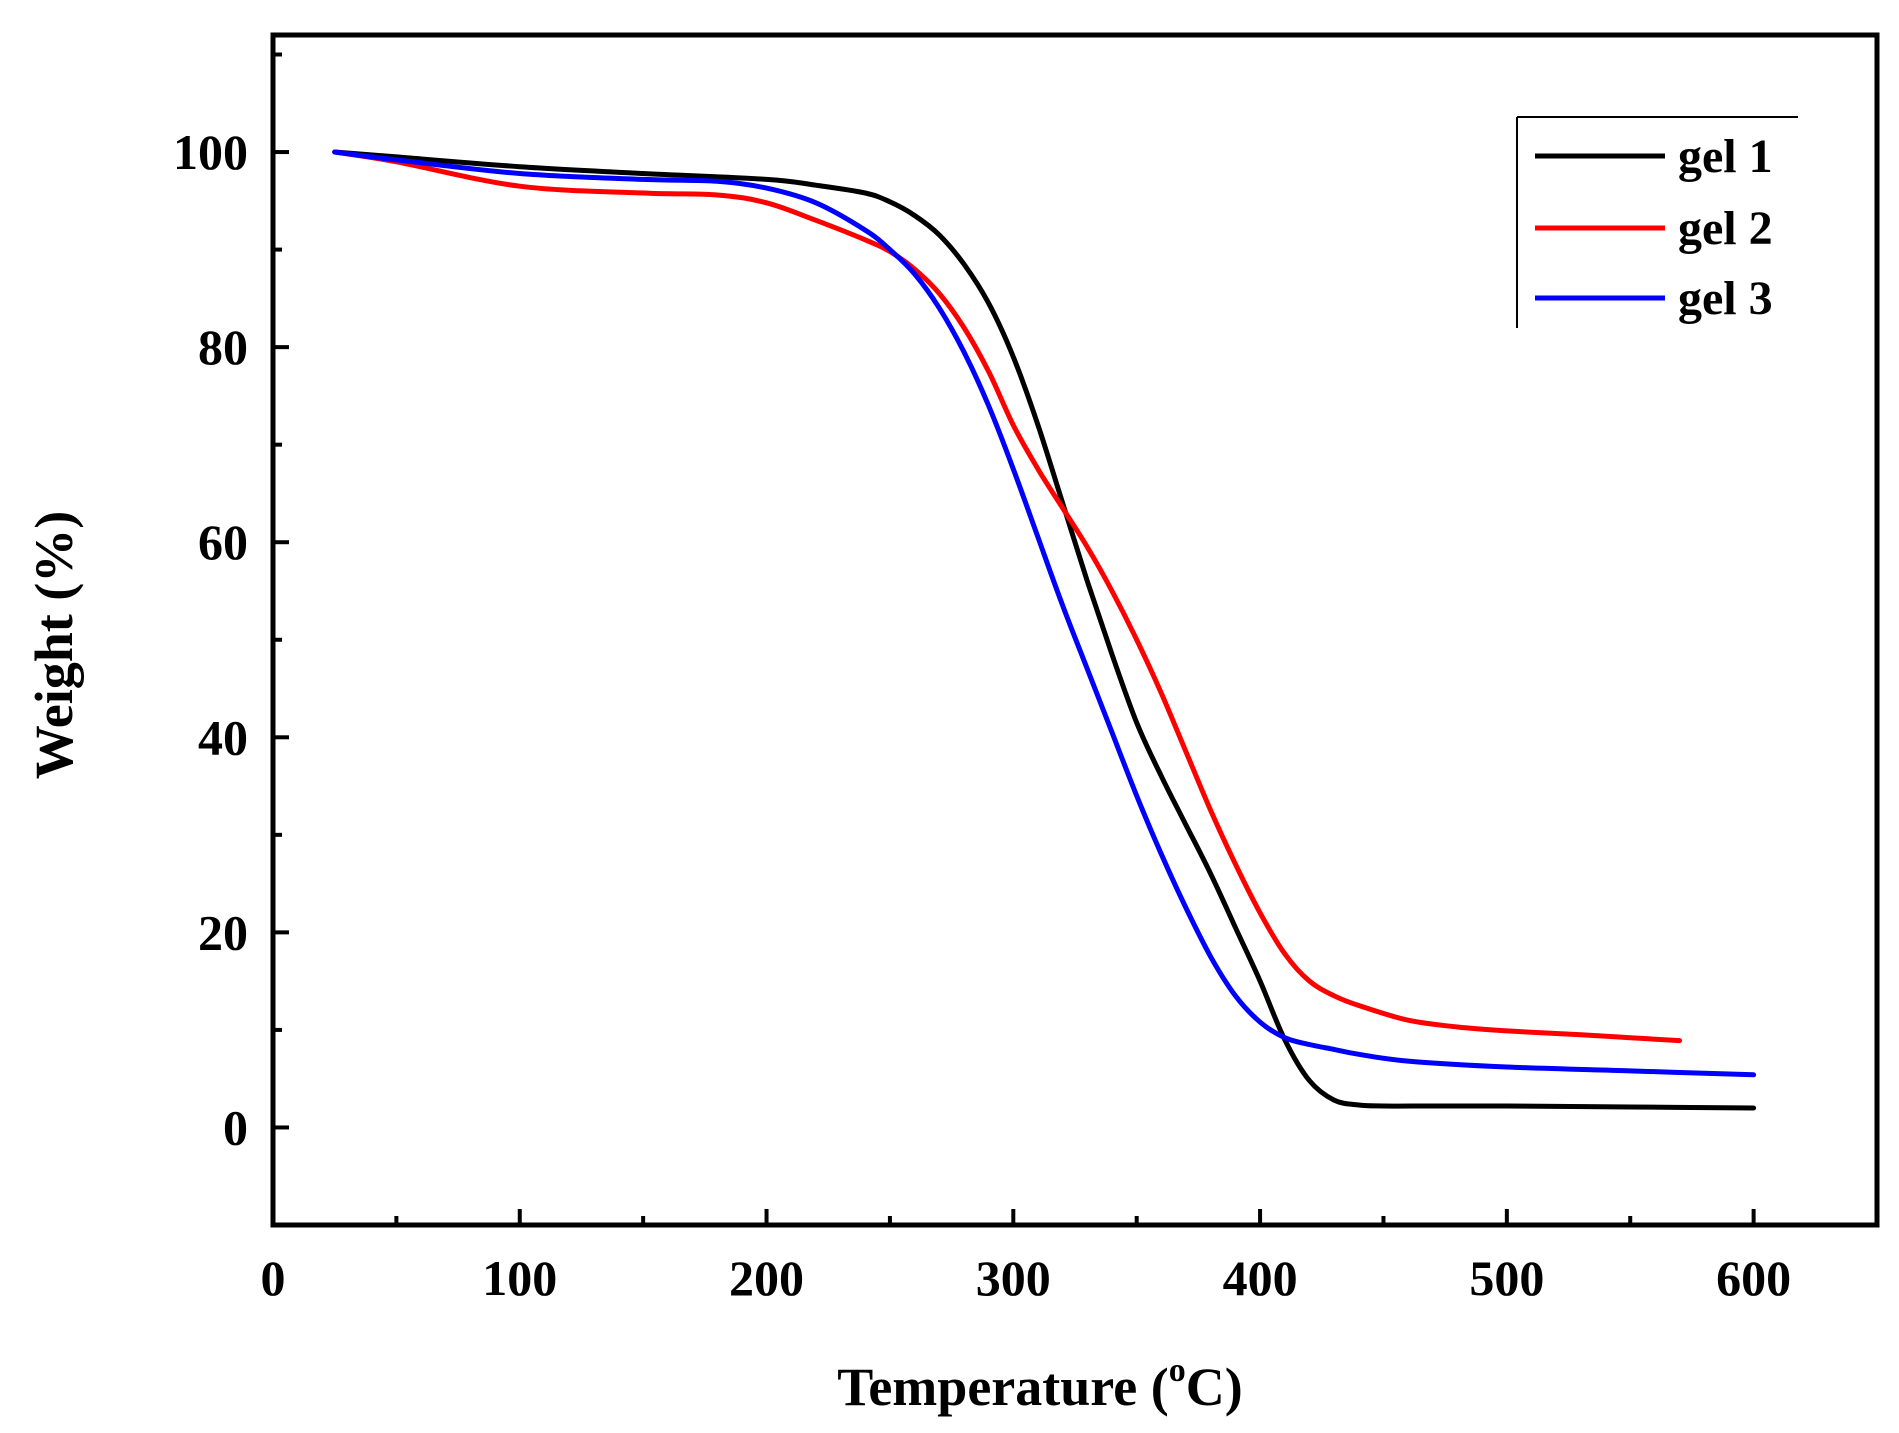 Image resolution: width=1899 pixels, height=1433 pixels. I want to click on y-tick-label: 20, so click(223, 932).